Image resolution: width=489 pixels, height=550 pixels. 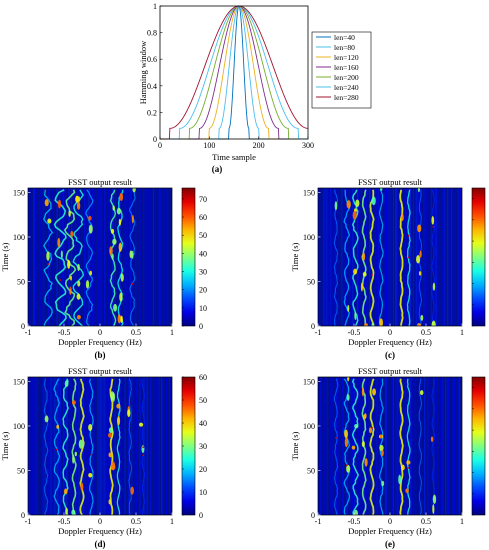 What do you see at coordinates (100, 355) in the screenshot?
I see `panel-label: (b)` at bounding box center [100, 355].